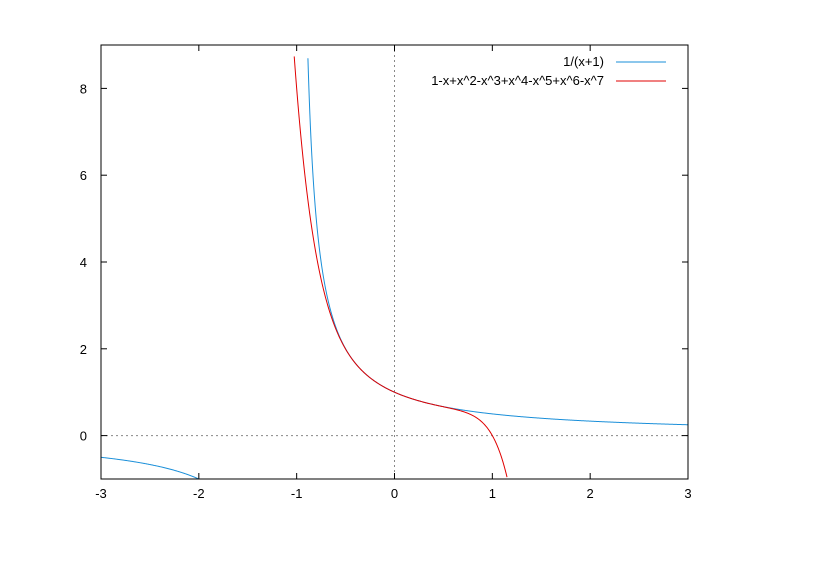 This screenshot has width=819, height=579. Describe the element at coordinates (199, 493) in the screenshot. I see `x-tick-label: -2` at that location.